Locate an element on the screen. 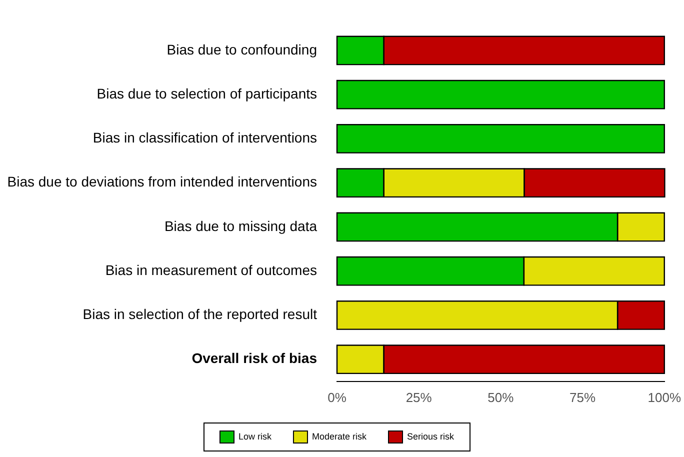  x-tick-label: 25% is located at coordinates (419, 397).